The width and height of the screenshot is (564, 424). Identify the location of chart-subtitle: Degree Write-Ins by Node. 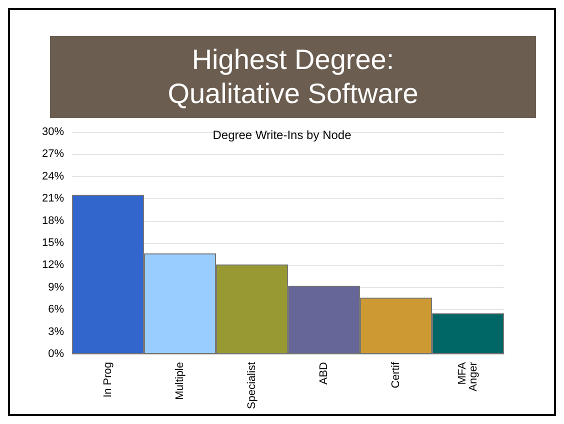
(282, 135).